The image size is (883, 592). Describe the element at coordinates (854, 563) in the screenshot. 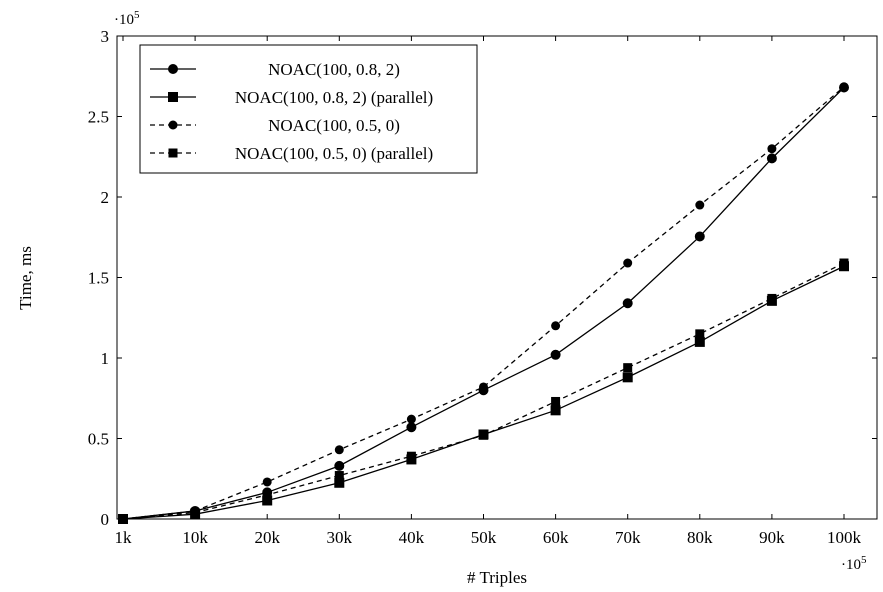

I see `x-axis-exponent: ·105` at that location.